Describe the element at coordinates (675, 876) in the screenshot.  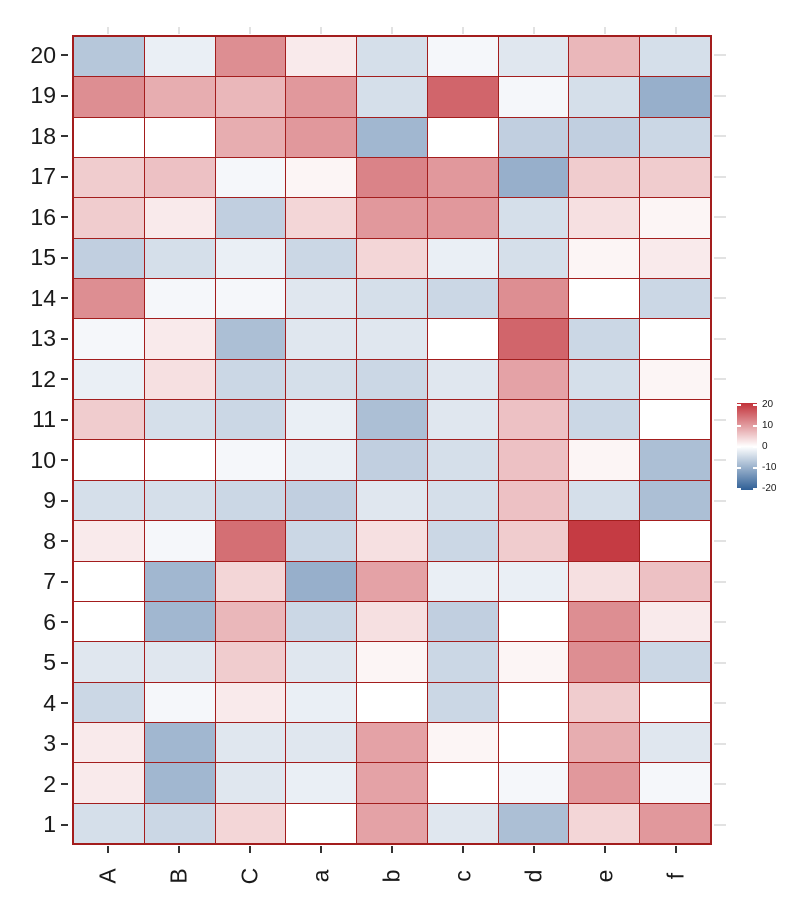
I see `x-axis-label: f` at that location.